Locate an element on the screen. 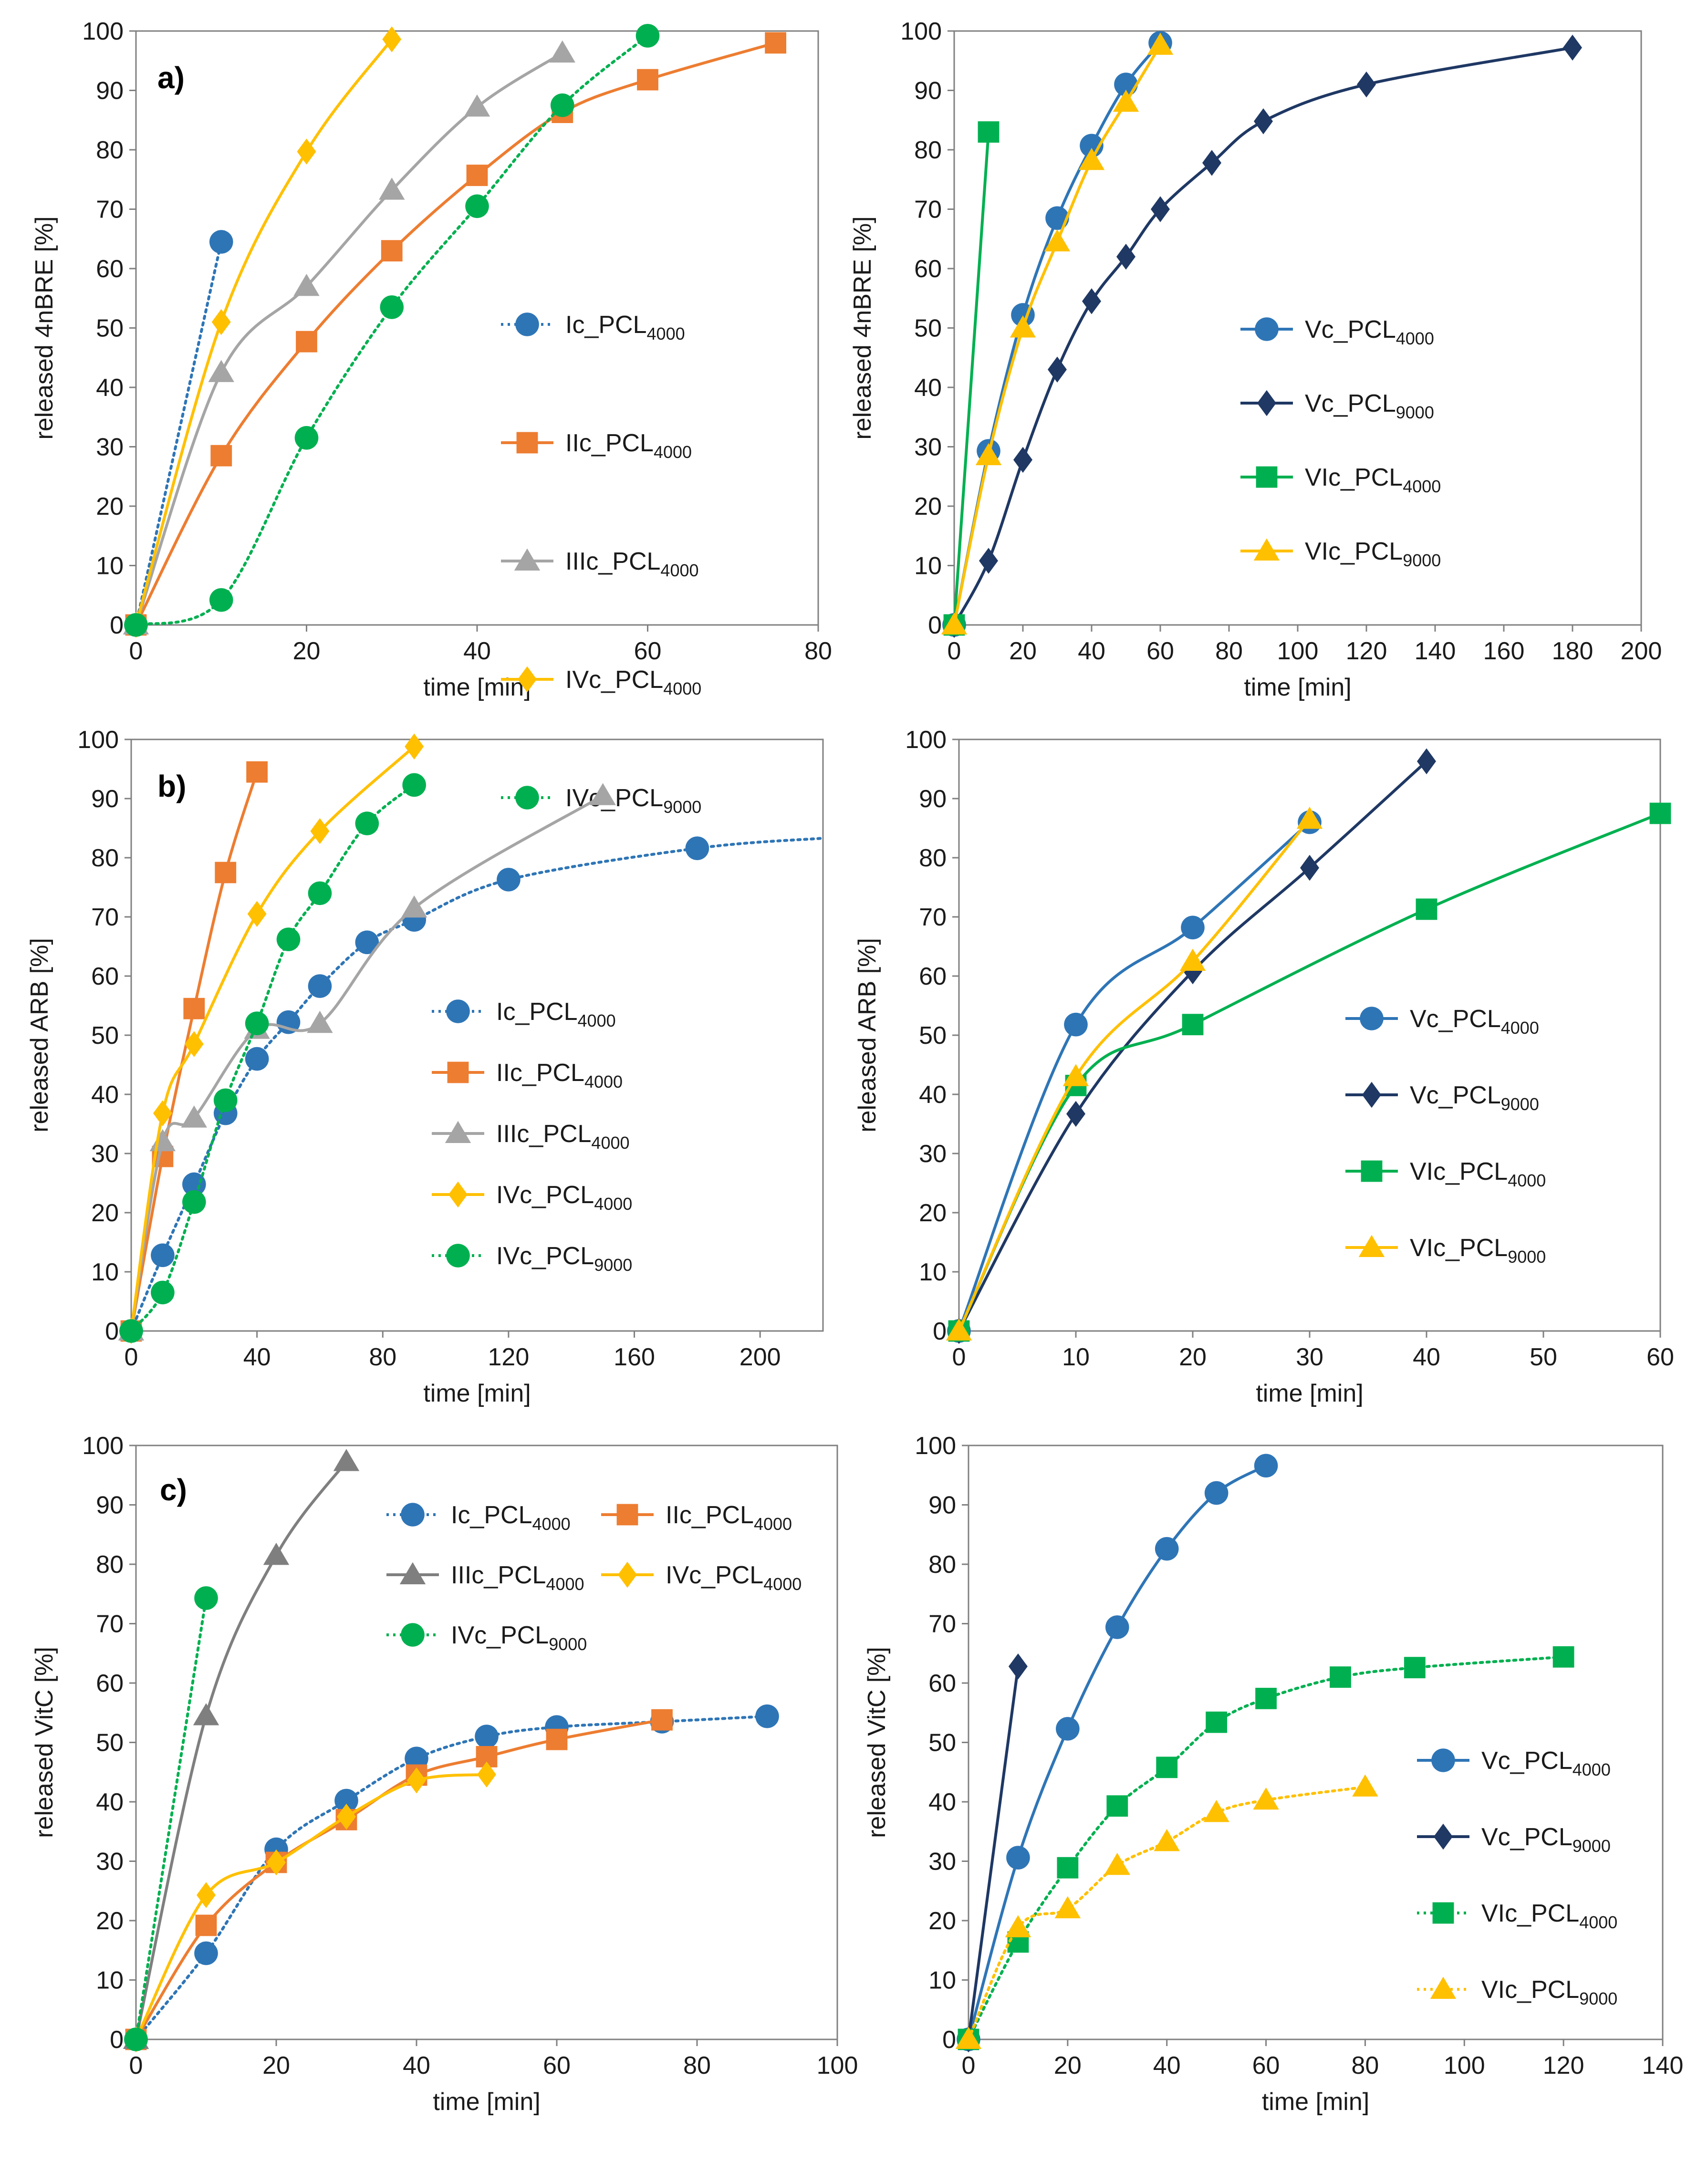 The width and height of the screenshot is (1708, 2162). series-VIc_PCL9000 is located at coordinates (1166, 1911).